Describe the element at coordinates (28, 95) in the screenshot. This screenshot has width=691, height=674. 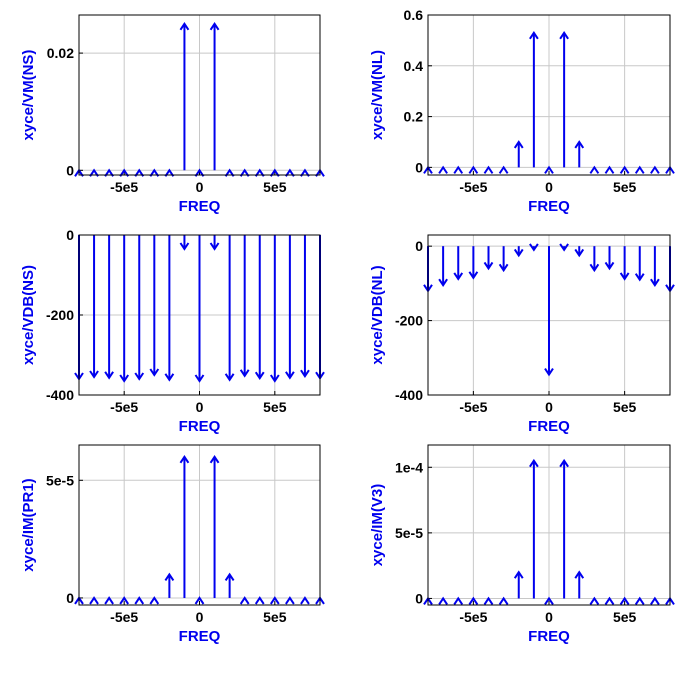
I see `y-axis-label: xyce/VM(NS)` at that location.